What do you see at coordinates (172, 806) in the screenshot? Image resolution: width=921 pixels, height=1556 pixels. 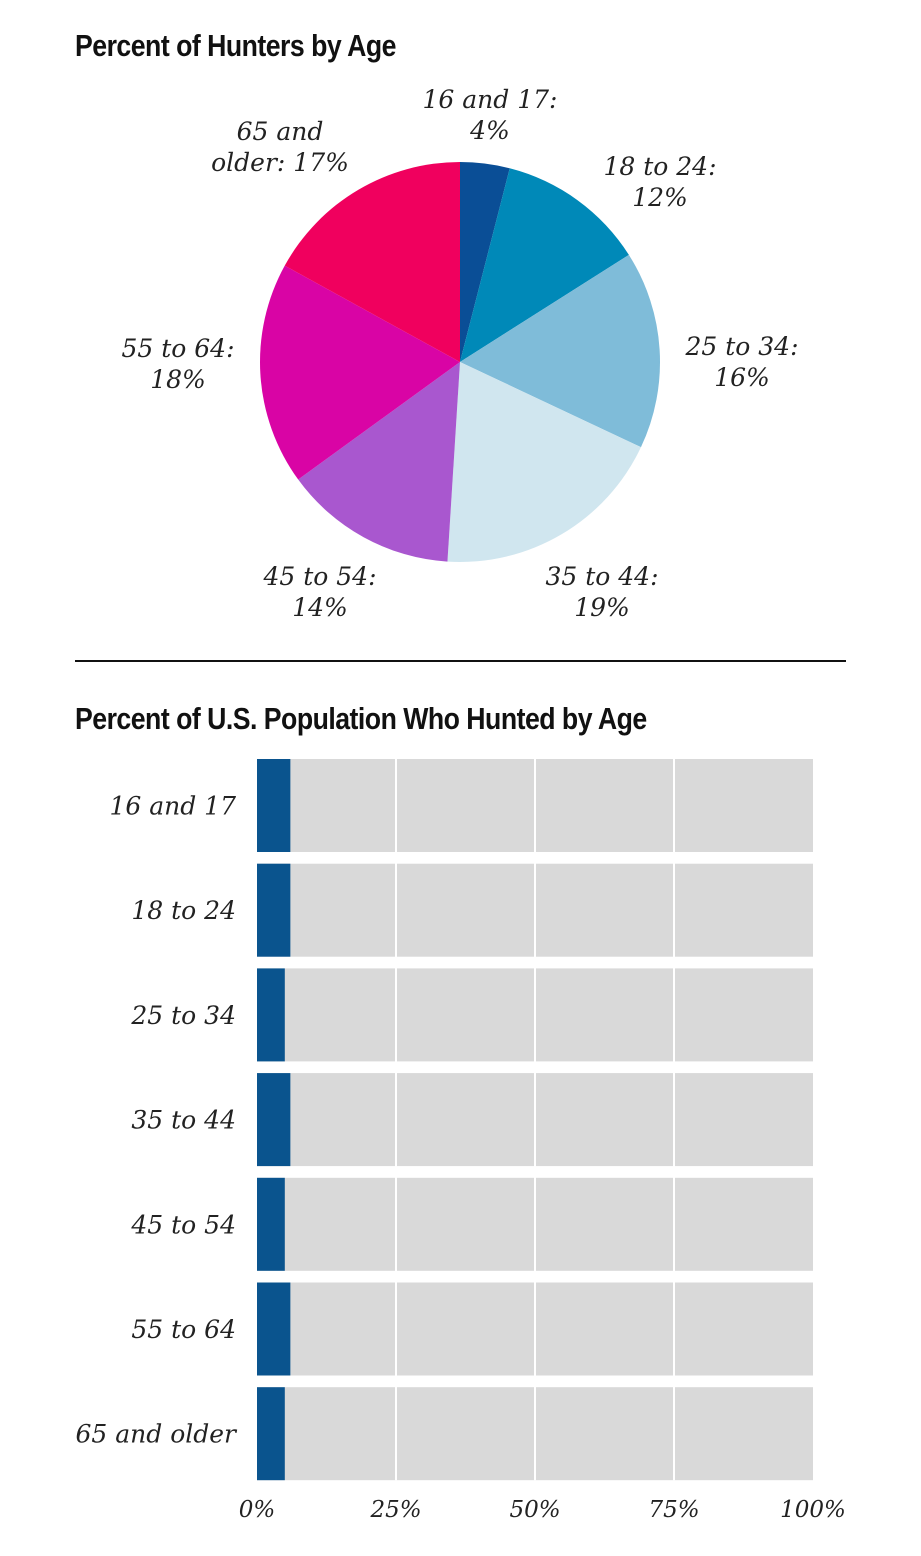 I see `category-label-1: 16 and 17` at bounding box center [172, 806].